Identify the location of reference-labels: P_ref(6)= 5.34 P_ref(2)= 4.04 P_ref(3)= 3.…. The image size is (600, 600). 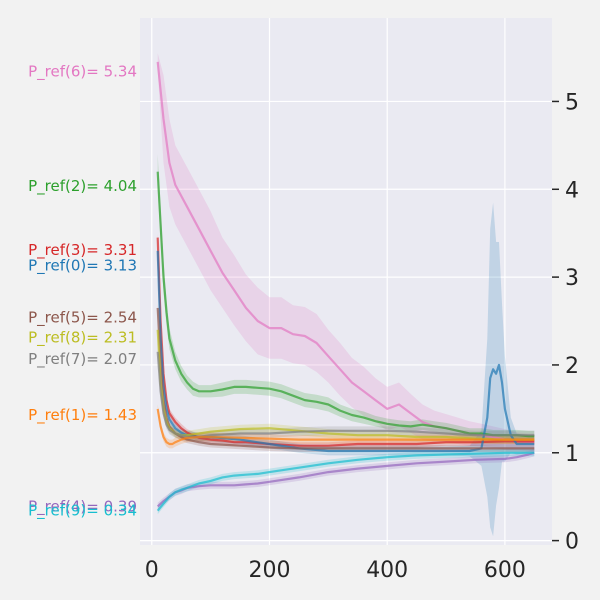
(82, 292).